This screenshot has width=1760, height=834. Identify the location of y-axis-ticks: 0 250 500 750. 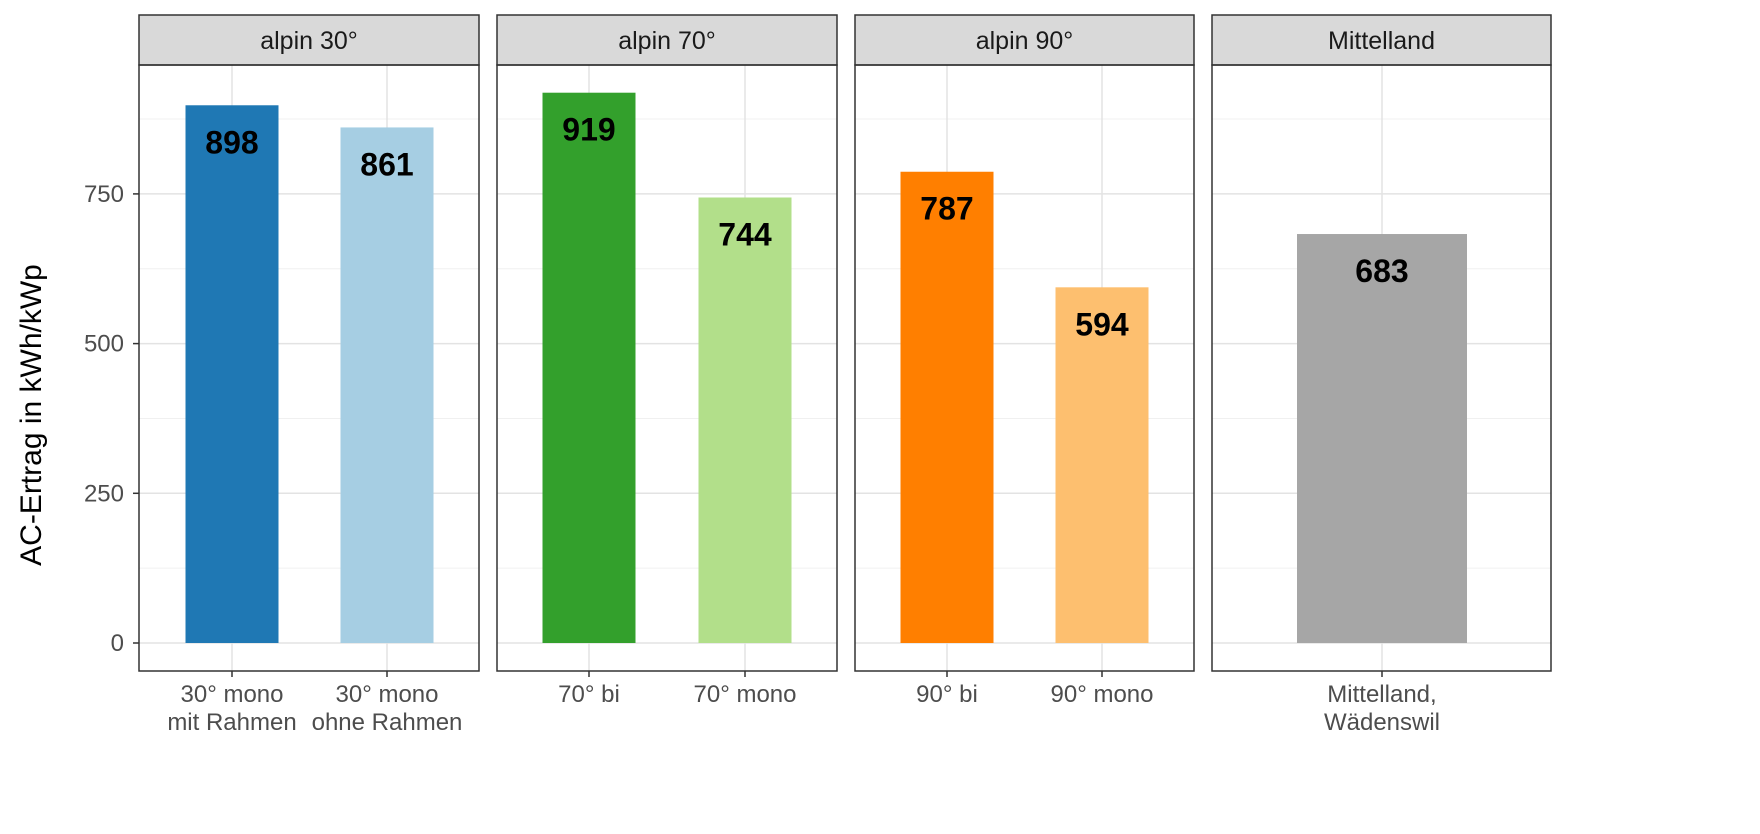
(111, 419).